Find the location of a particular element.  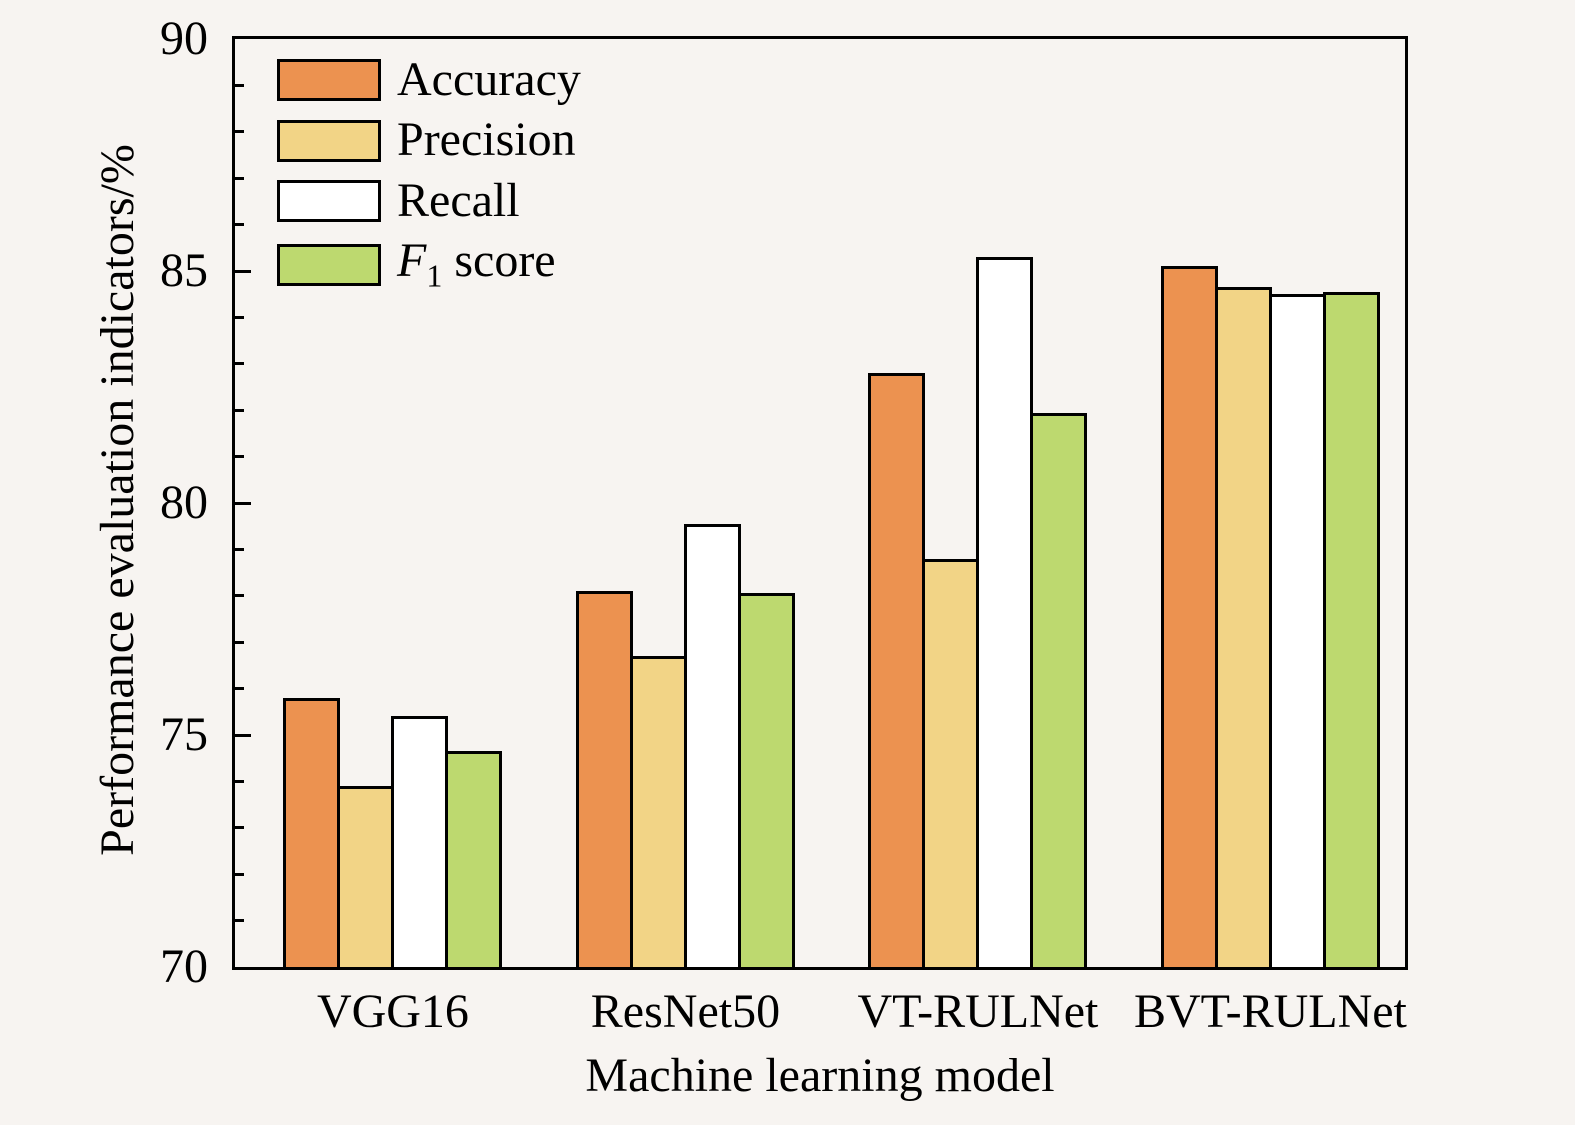

legend-entry: Precision is located at coordinates (429, 140).